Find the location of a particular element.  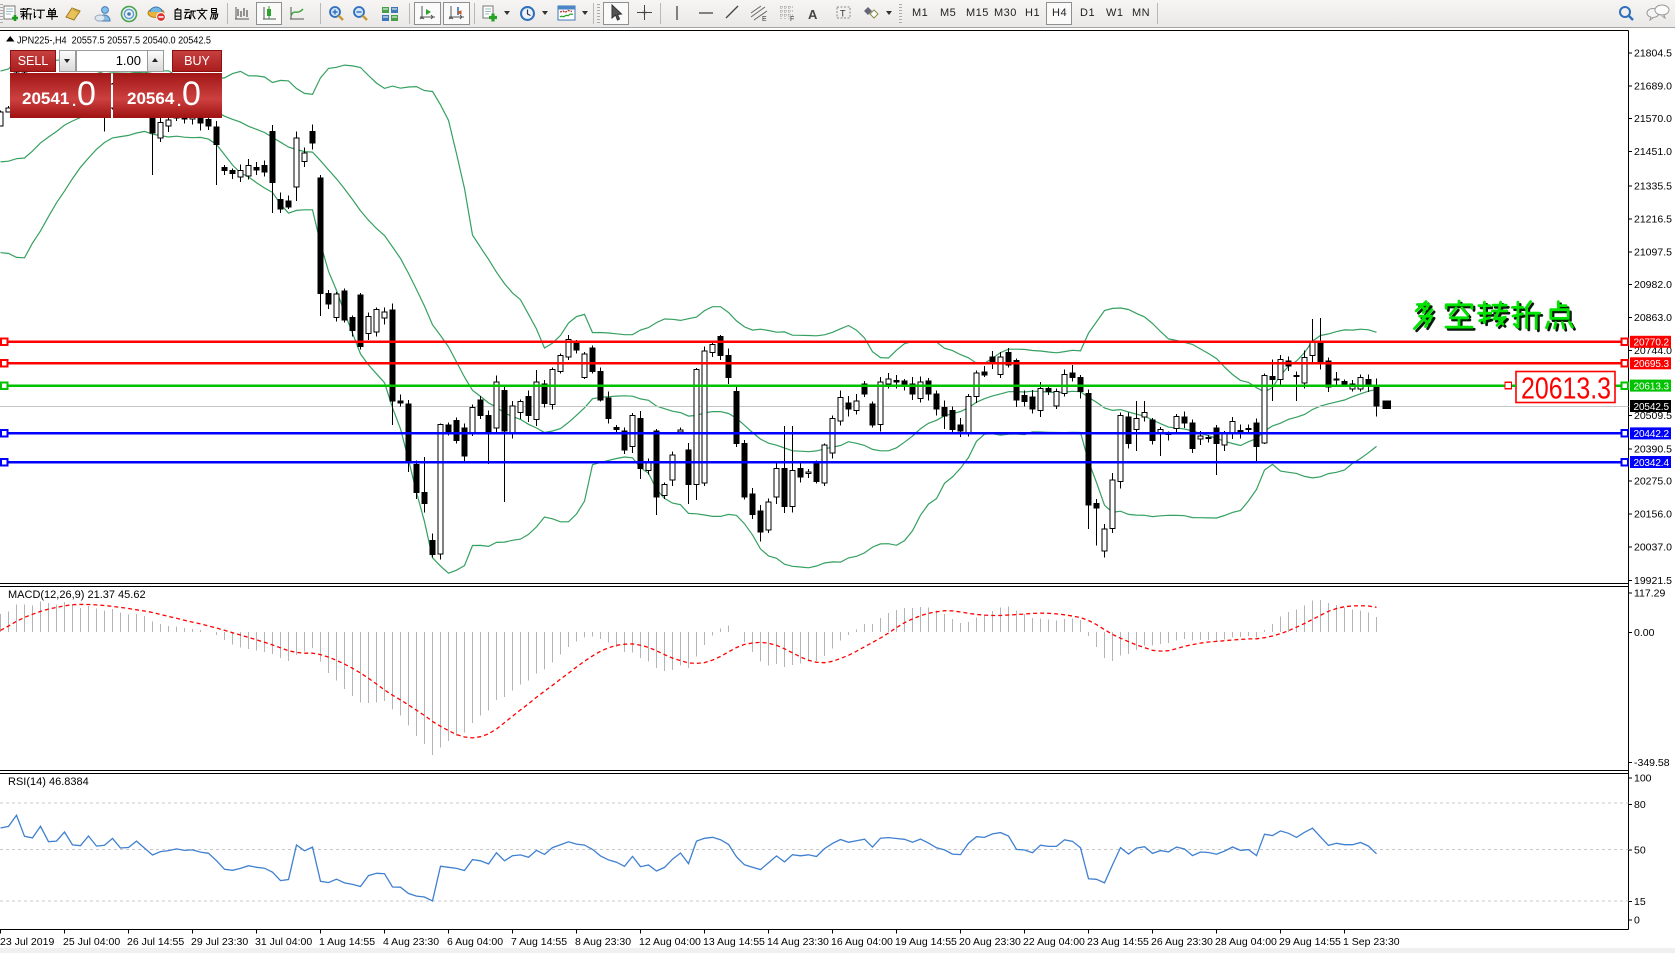

svg-text: 80 is located at coordinates (1640, 805).